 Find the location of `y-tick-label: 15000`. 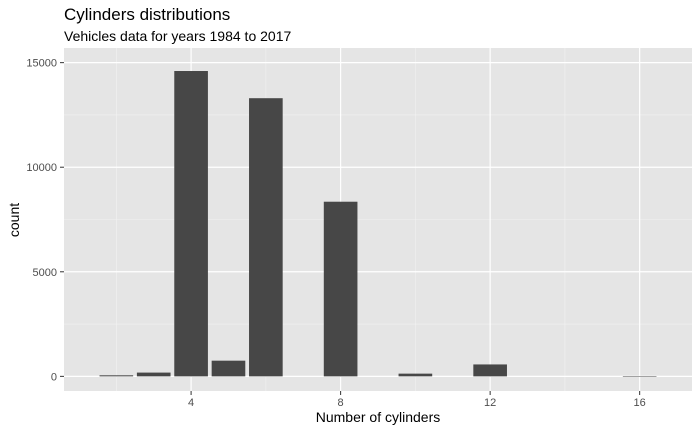

y-tick-label: 15000 is located at coordinates (41, 64).